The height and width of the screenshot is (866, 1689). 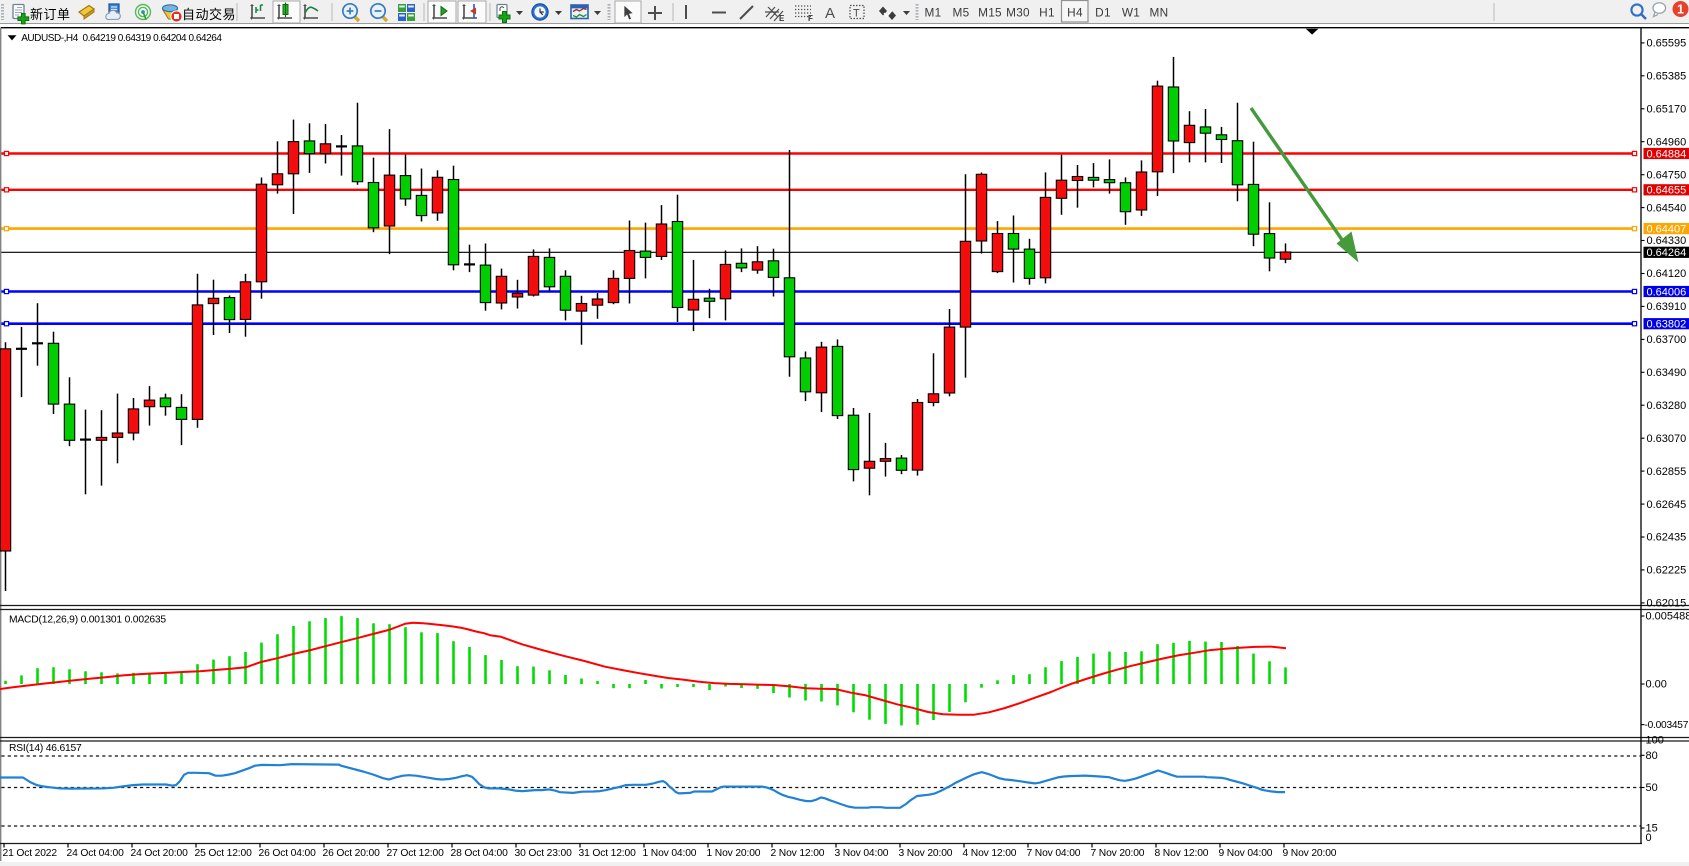 What do you see at coordinates (734, 853) in the screenshot?
I see `svg-text: 1 Nov 20:00` at bounding box center [734, 853].